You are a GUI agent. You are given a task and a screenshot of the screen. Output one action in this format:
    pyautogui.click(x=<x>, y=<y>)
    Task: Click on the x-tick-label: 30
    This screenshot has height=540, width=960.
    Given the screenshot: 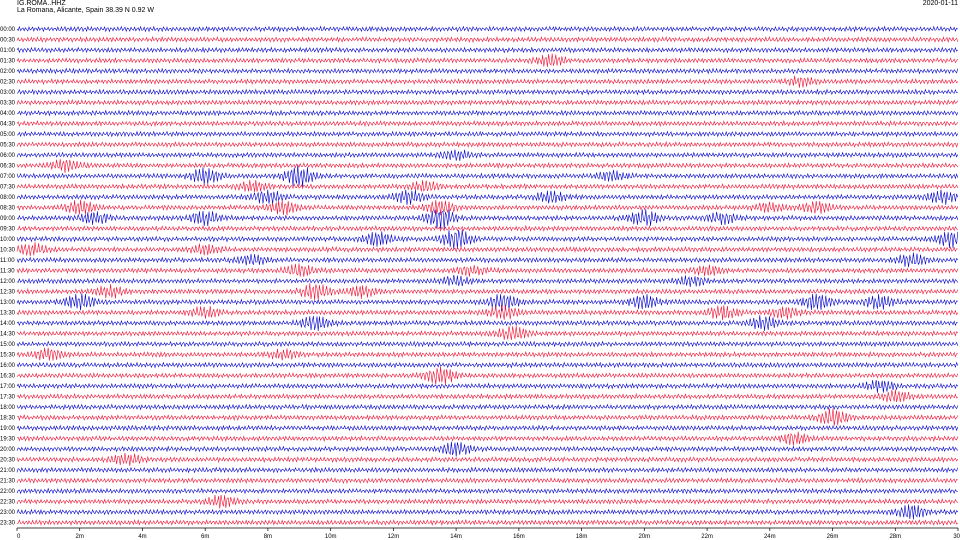 What is the action you would take?
    pyautogui.click(x=956, y=537)
    